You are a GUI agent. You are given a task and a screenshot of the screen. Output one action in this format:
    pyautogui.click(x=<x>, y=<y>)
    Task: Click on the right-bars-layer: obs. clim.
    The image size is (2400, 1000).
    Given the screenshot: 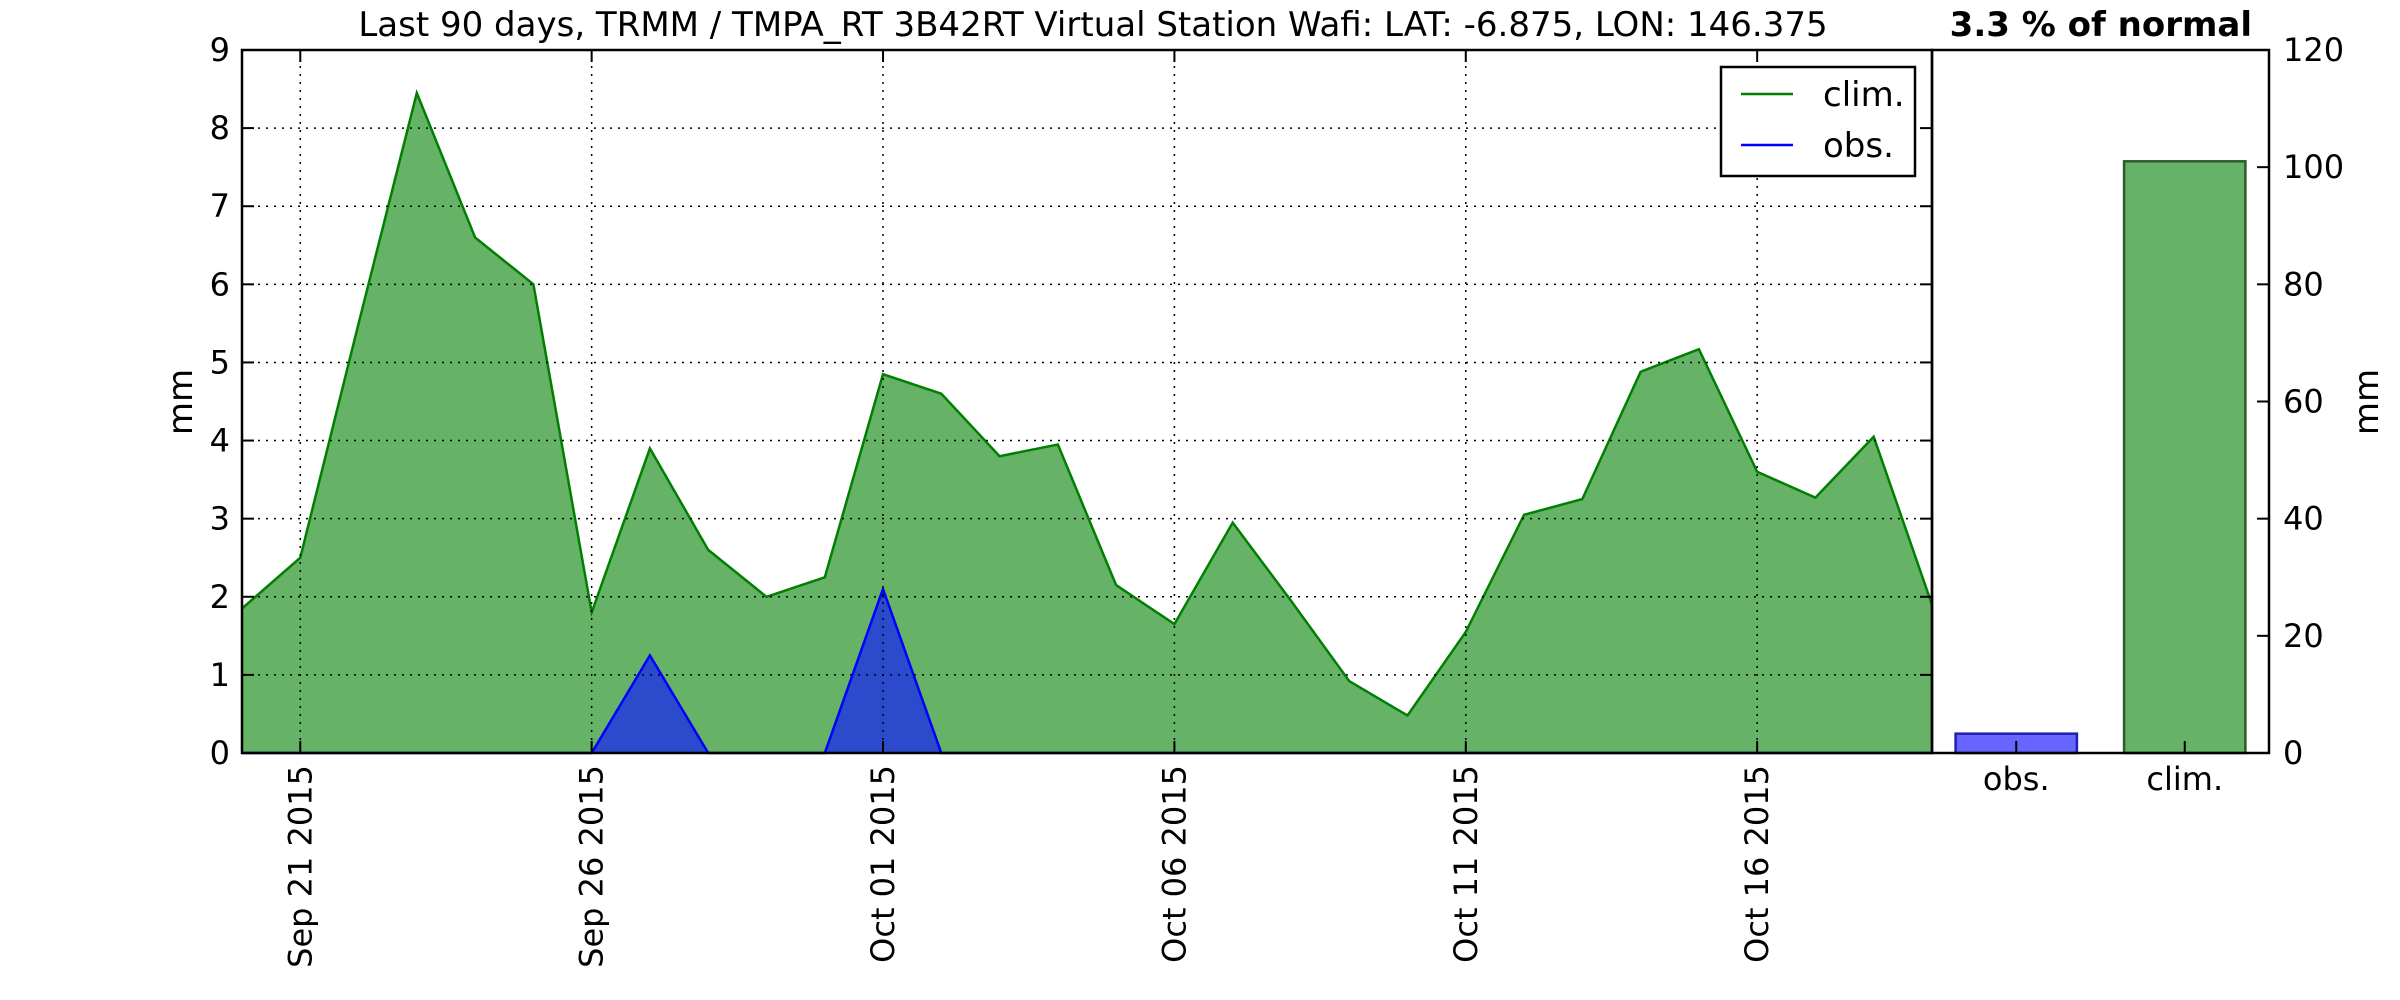 What is the action you would take?
    pyautogui.click(x=2100, y=479)
    